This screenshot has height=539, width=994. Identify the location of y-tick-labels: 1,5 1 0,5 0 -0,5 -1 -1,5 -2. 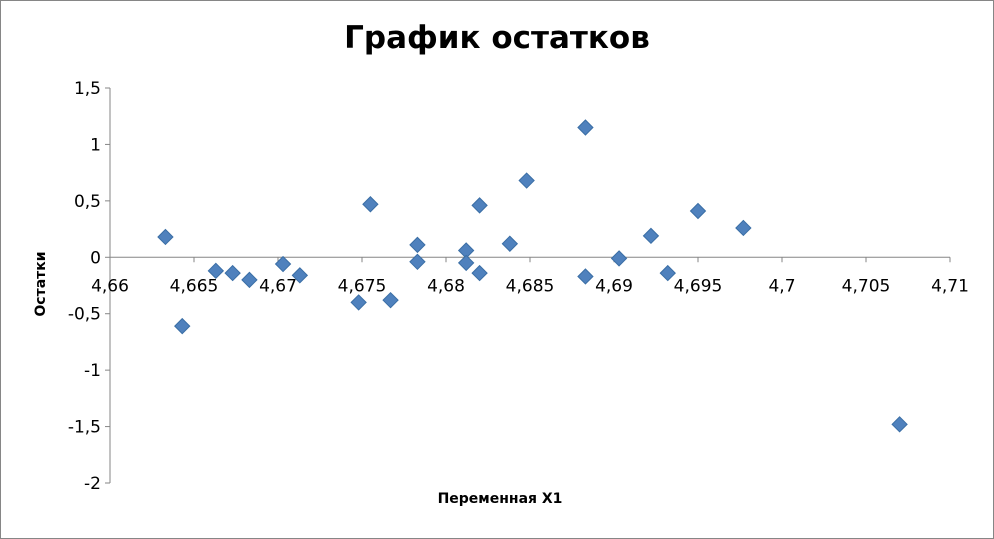
(84, 286).